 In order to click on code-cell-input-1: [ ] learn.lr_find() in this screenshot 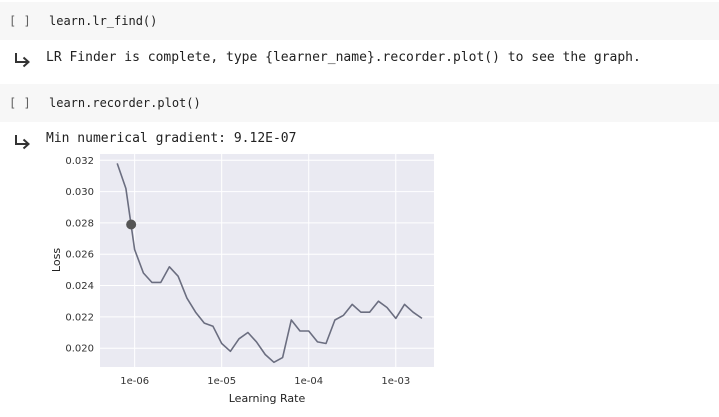, I will do `click(359, 21)`.